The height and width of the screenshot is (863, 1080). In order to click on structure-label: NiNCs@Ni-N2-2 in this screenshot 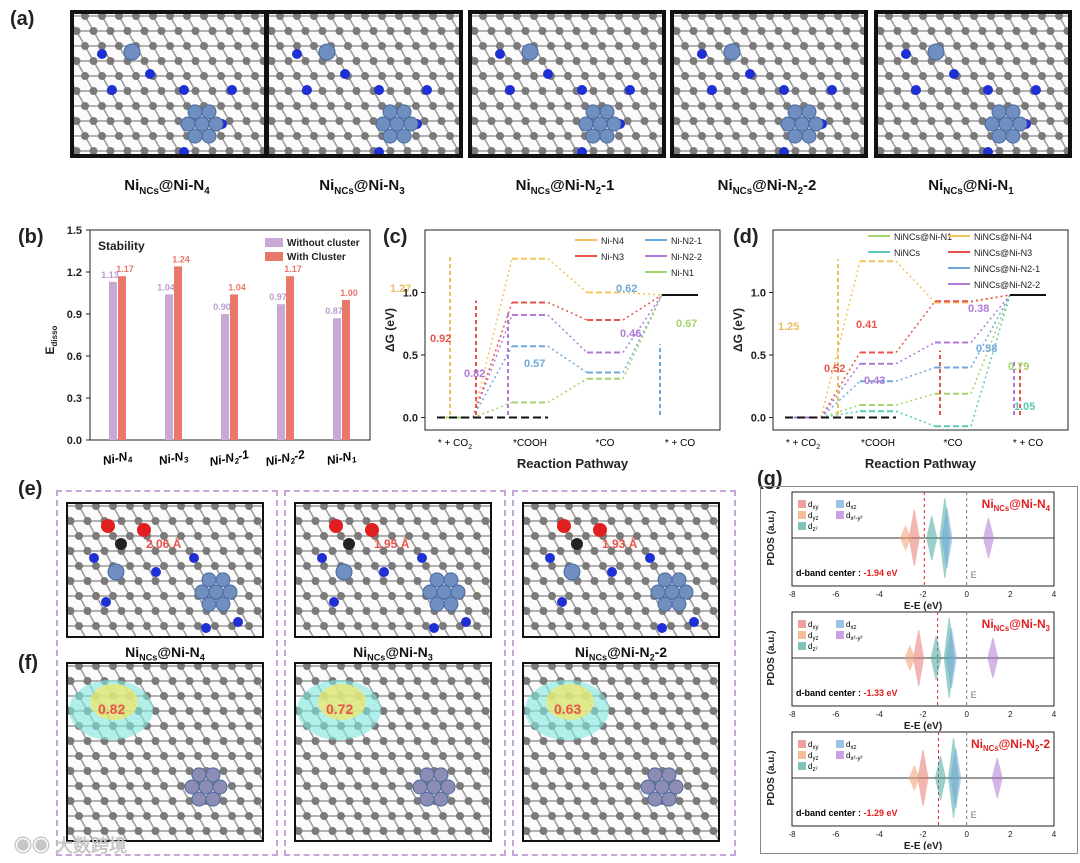, I will do `click(621, 653)`.